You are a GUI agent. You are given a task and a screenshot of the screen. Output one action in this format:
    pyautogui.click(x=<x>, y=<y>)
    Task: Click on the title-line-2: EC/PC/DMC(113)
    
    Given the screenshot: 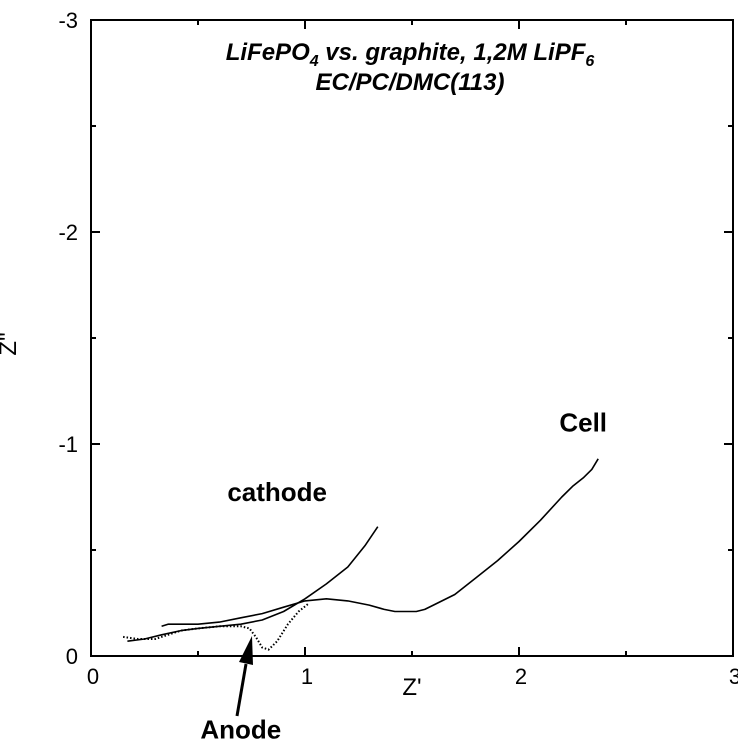 What is the action you would take?
    pyautogui.click(x=410, y=82)
    